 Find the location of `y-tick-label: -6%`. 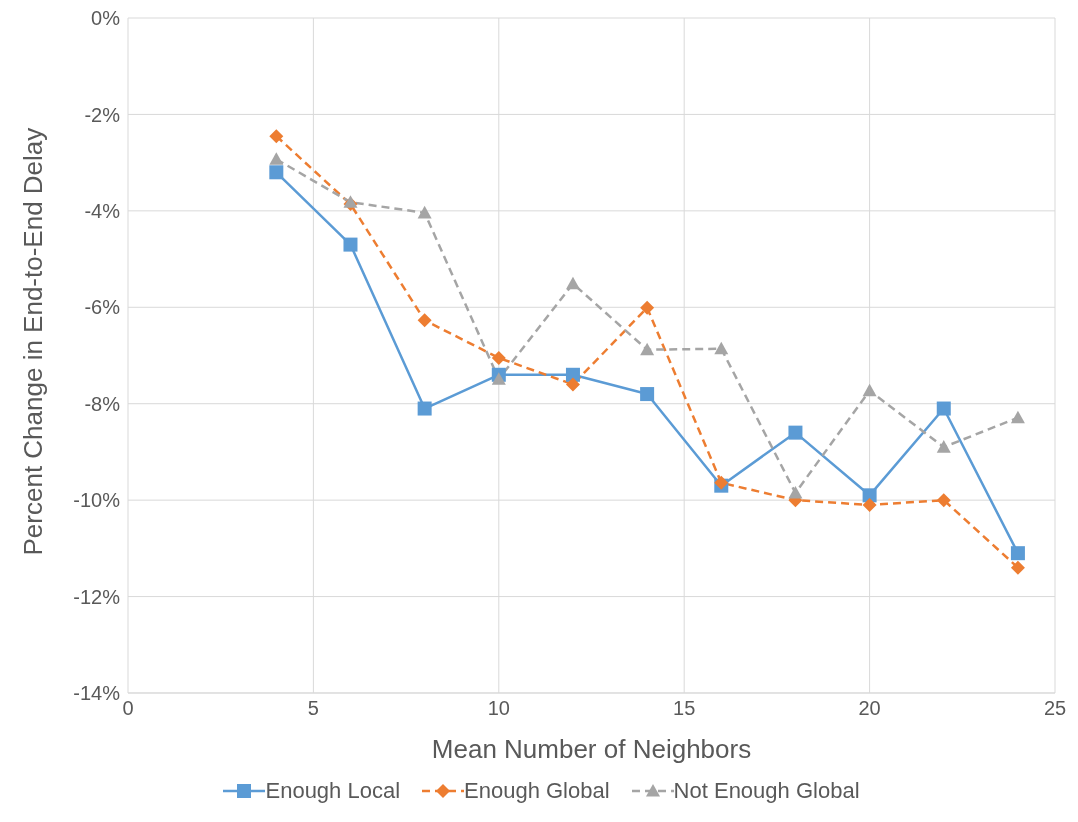

y-tick-label: -6% is located at coordinates (102, 307).